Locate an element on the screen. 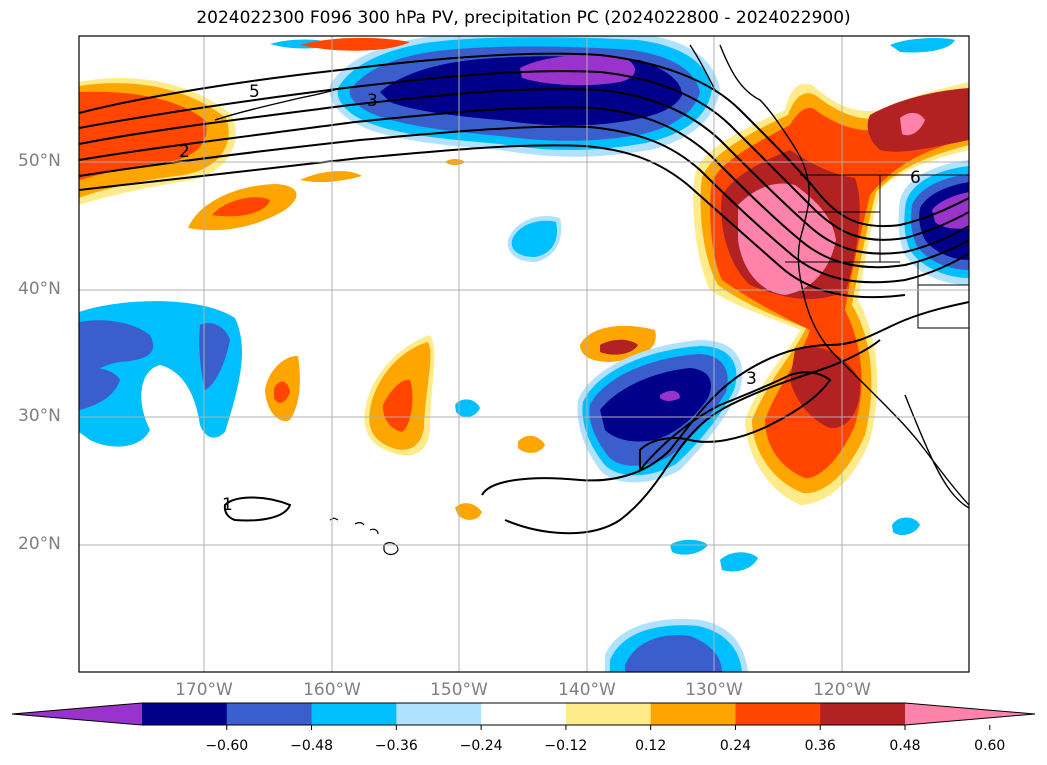 This screenshot has width=1047, height=765. colorbar-tick-label: 0.24 is located at coordinates (735, 746).